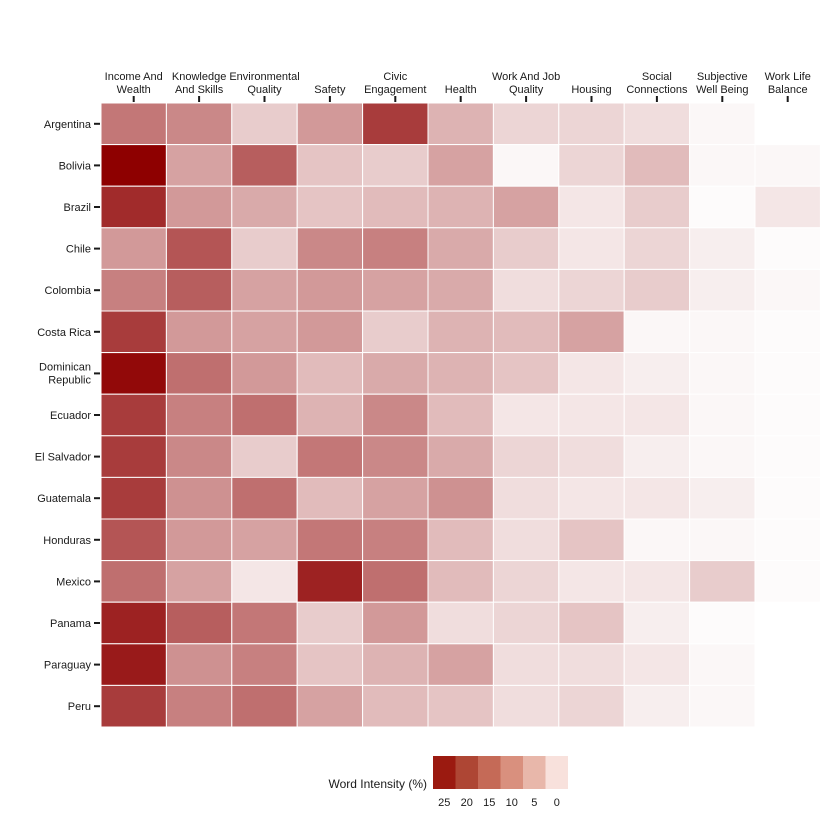  I want to click on legend-title: Word Intensity (%), so click(378, 784).